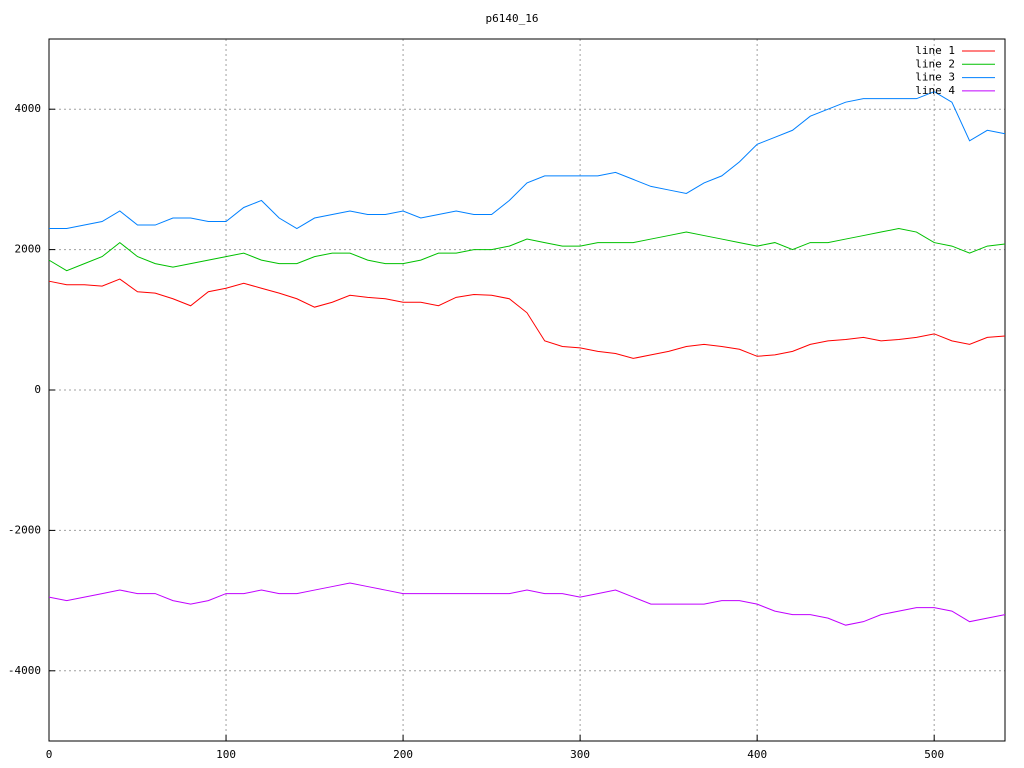  I want to click on x-tick-label: 500, so click(934, 754).